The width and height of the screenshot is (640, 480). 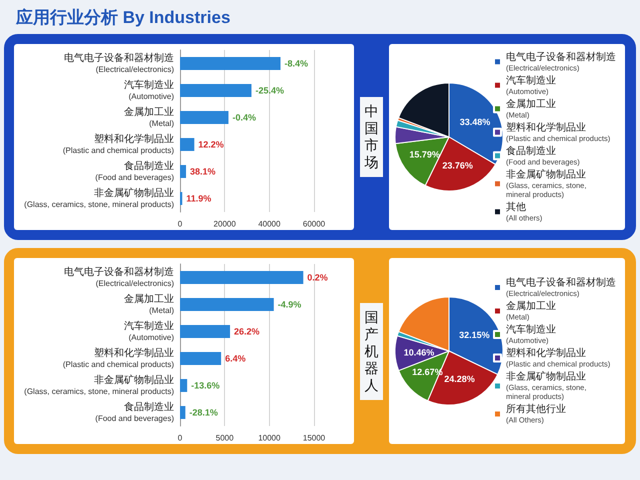 I want to click on data-label: 32.15%, so click(x=474, y=335).